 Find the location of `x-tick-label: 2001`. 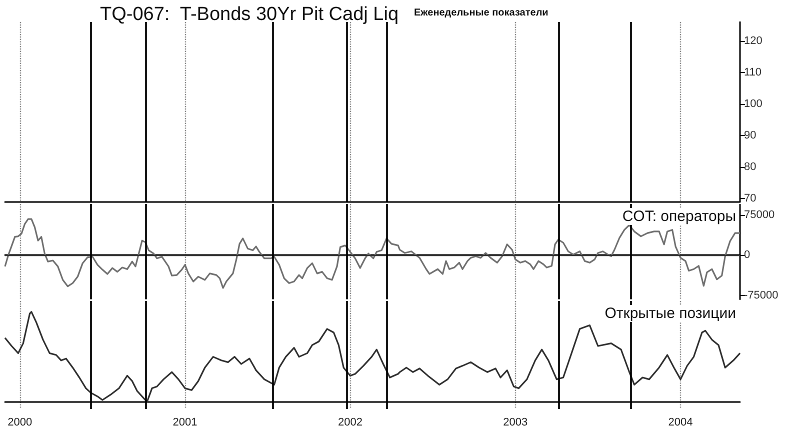

x-tick-label: 2001 is located at coordinates (185, 422).